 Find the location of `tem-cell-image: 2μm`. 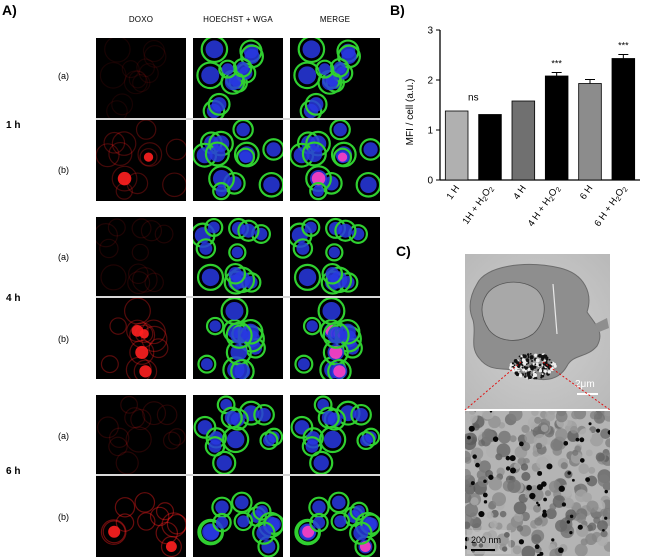

tem-cell-image: 2μm is located at coordinates (537, 331).